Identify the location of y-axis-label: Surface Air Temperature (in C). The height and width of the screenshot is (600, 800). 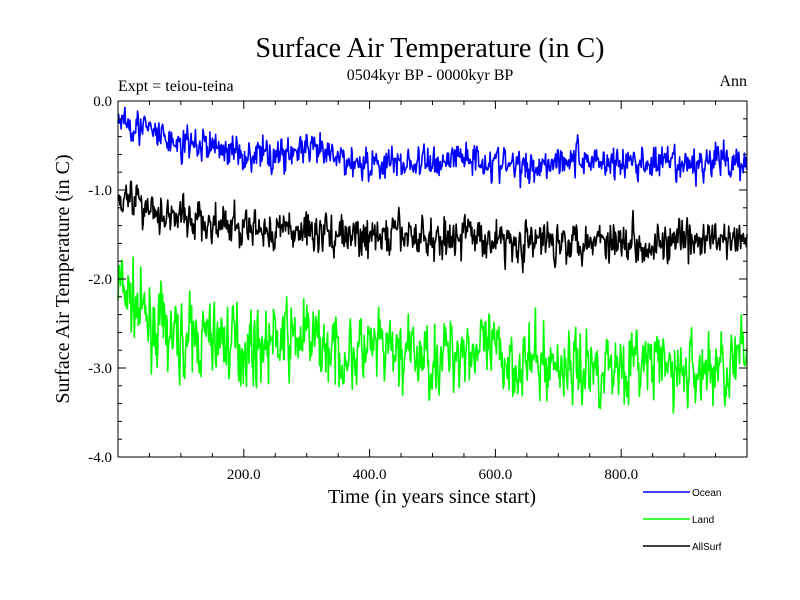
(63, 278).